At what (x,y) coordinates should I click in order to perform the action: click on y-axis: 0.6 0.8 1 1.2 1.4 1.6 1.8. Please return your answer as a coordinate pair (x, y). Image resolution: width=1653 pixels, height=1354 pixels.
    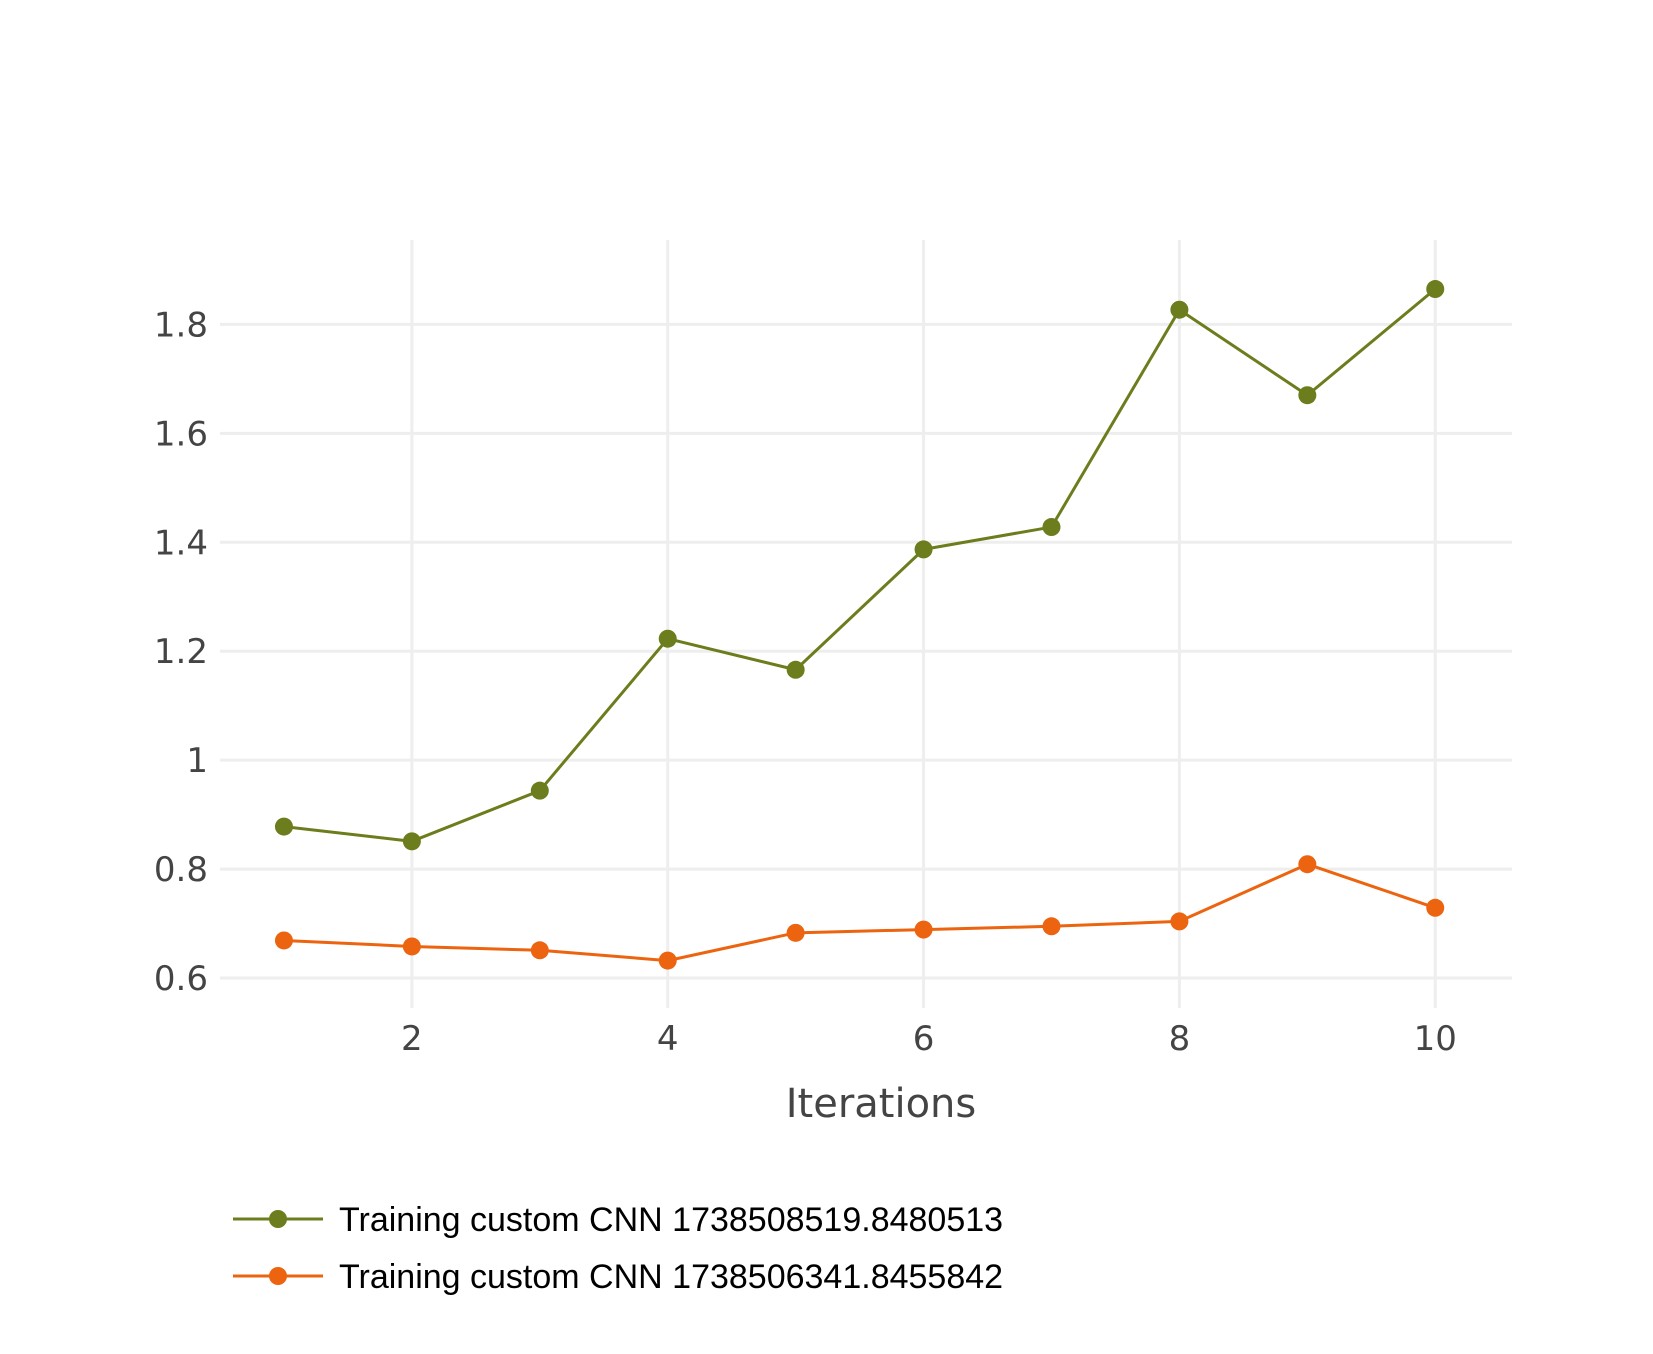
    Looking at the image, I should click on (181, 652).